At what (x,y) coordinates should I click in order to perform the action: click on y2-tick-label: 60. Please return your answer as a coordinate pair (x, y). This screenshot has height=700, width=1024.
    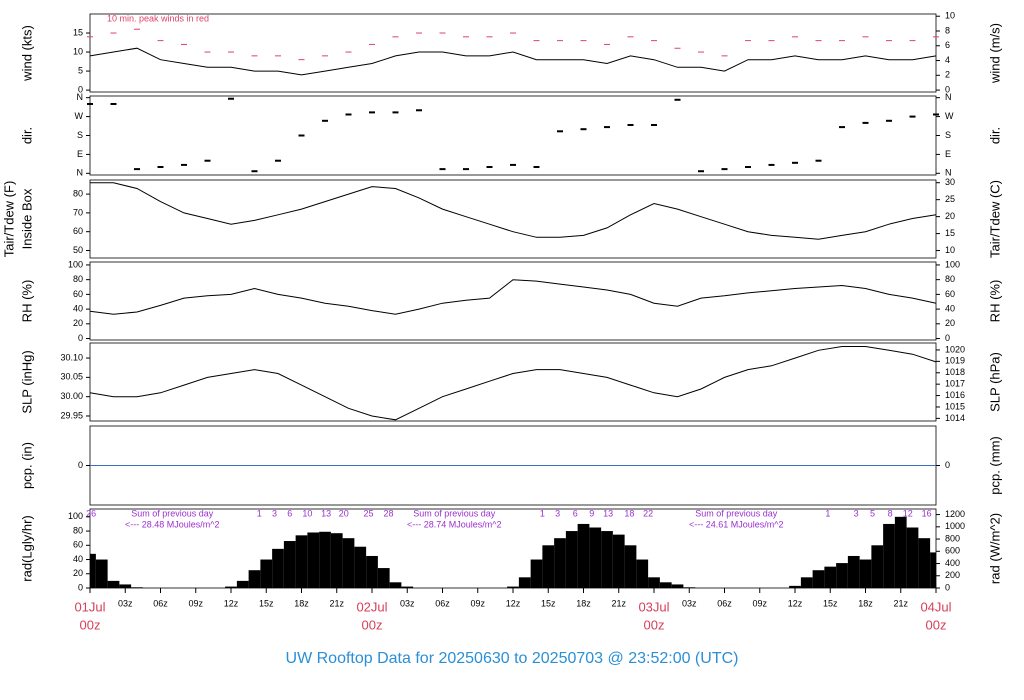
    Looking at the image, I should click on (950, 294).